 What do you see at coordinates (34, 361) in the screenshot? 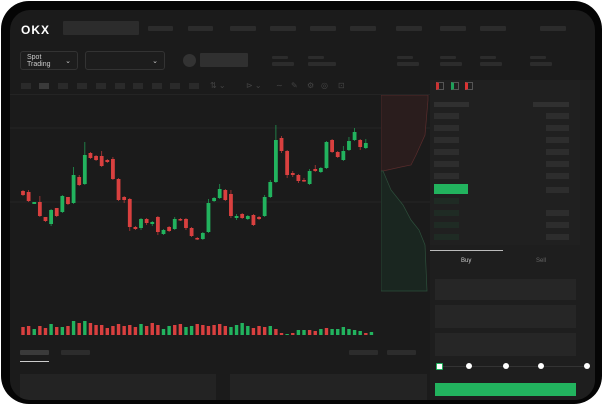
I see `orders-tab-underline` at bounding box center [34, 361].